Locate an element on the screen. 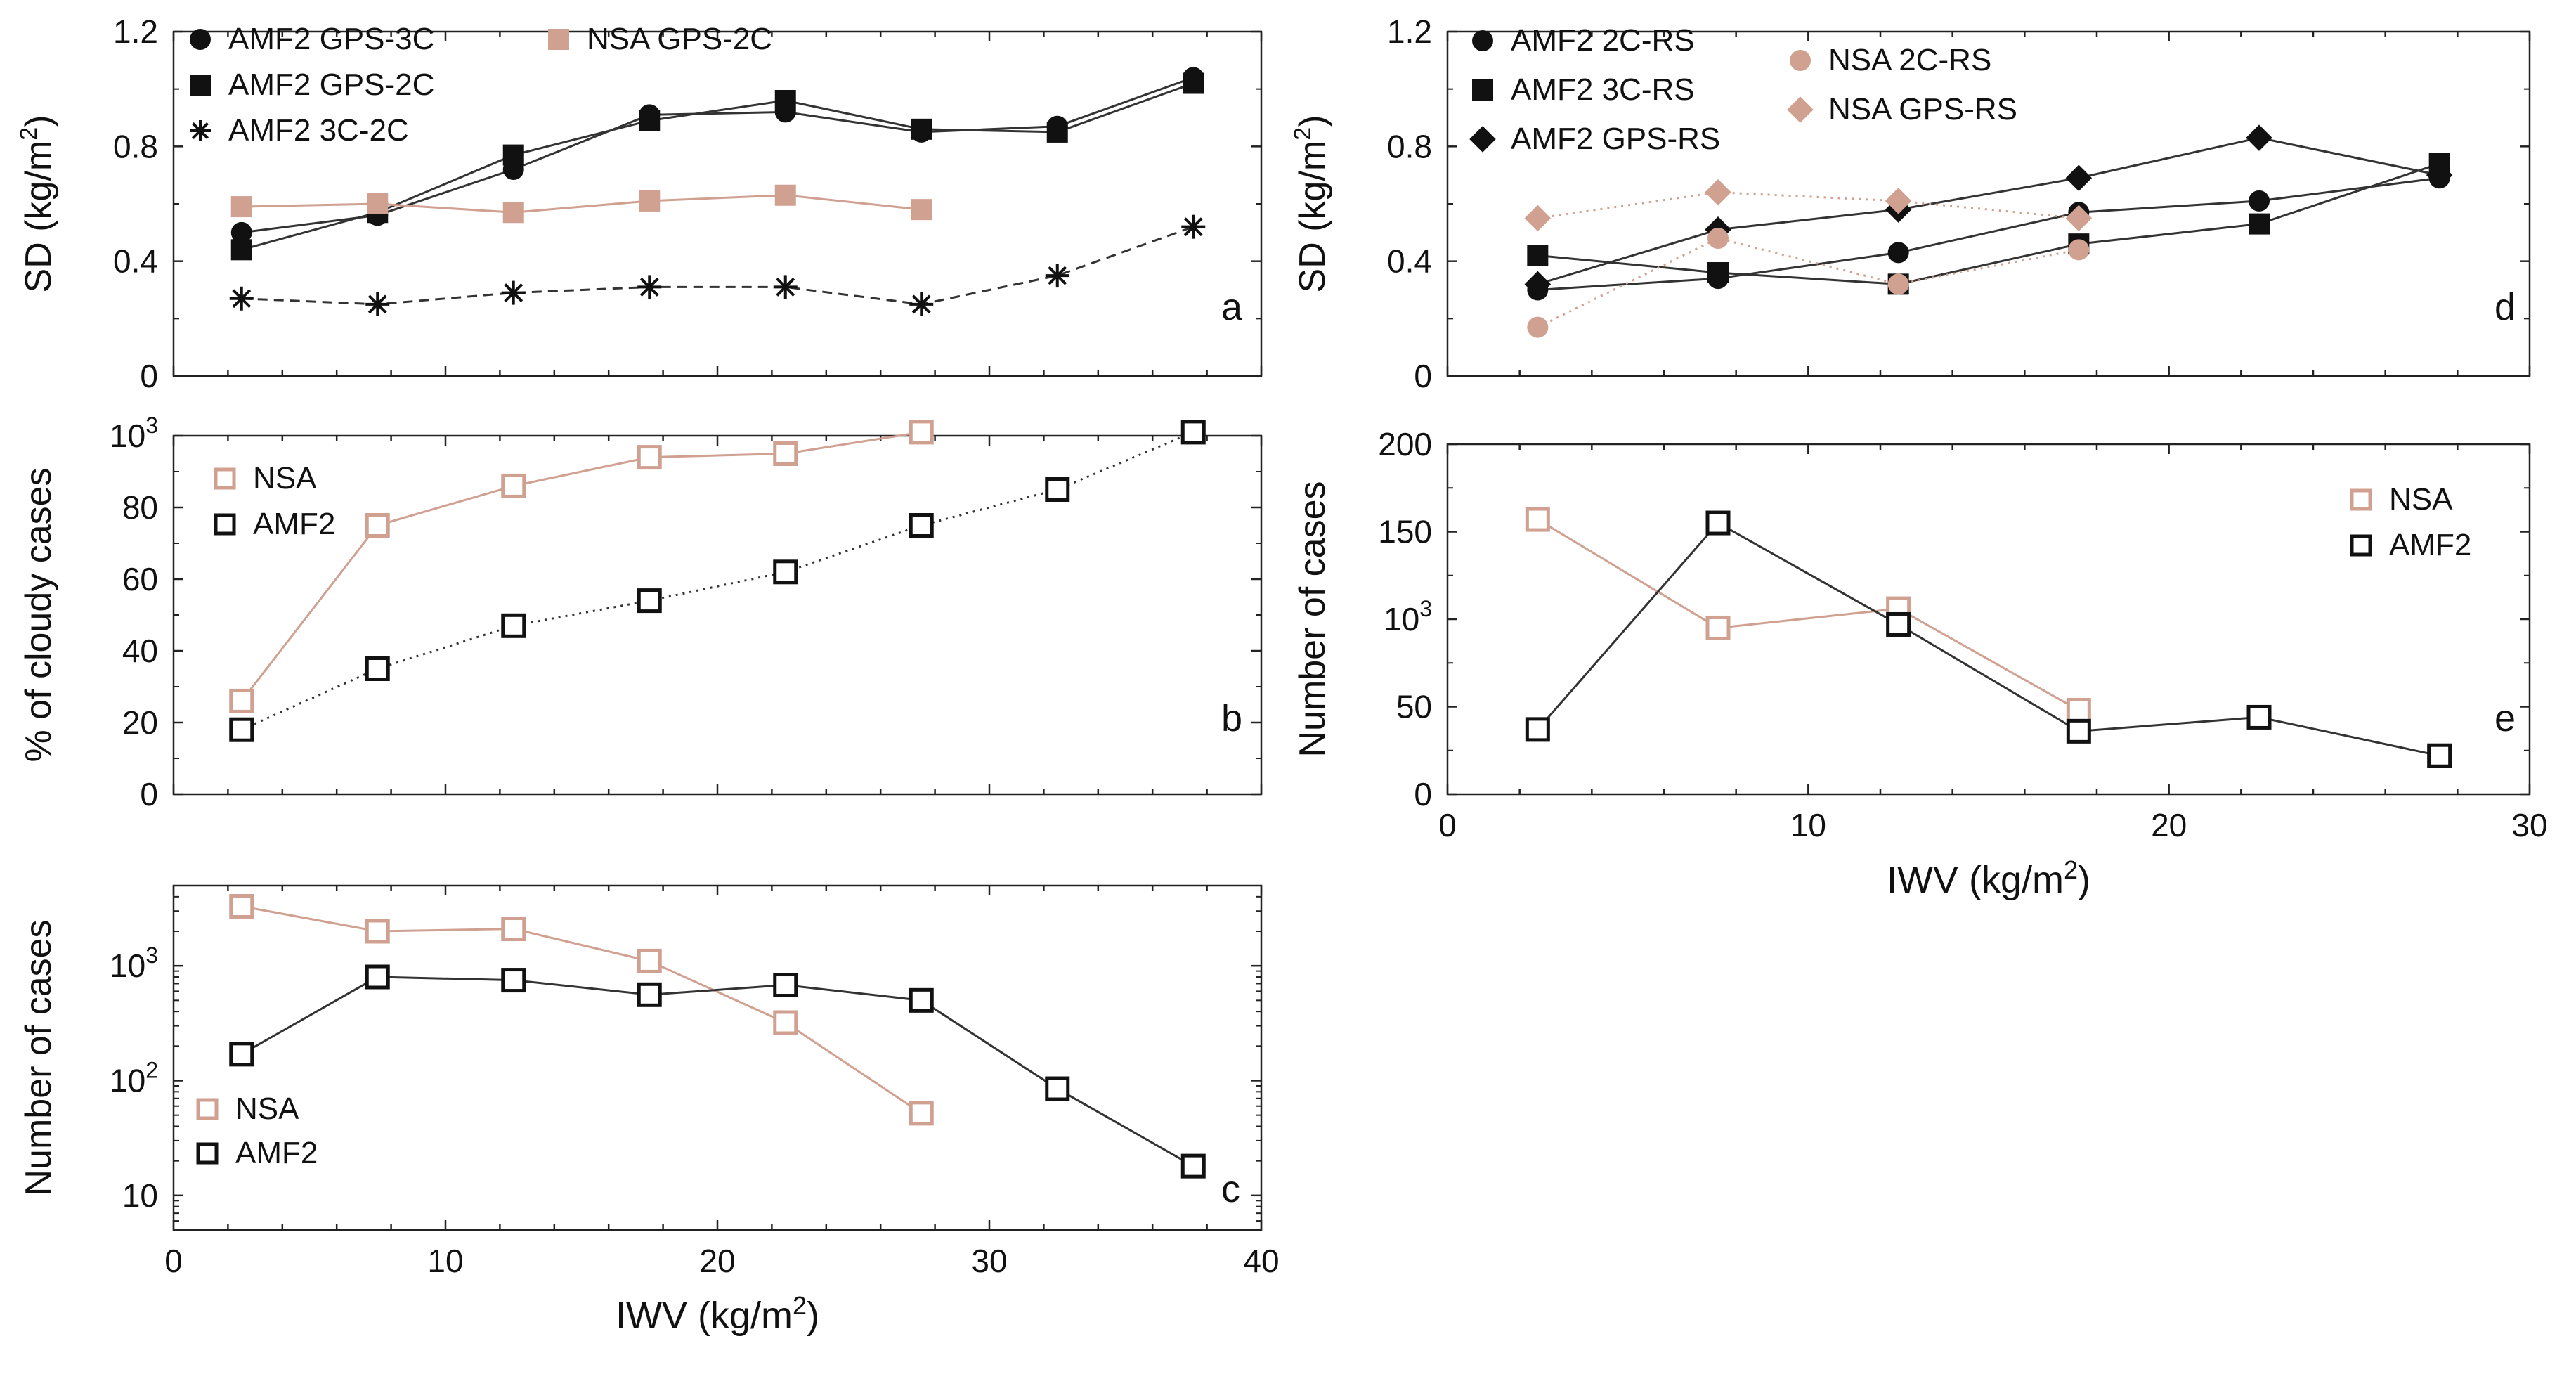 Image resolution: width=2576 pixels, height=1386 pixels. y-axis-label: Number of cases is located at coordinates (38, 1057).